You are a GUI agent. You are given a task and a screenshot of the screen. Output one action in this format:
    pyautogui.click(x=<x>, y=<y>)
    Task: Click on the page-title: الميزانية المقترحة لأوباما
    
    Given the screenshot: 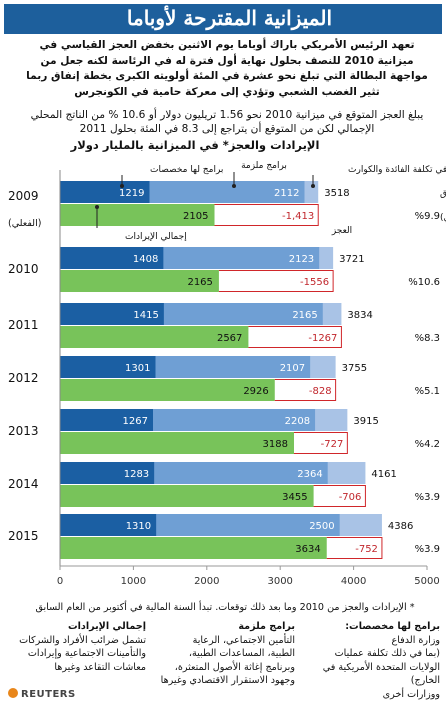 What is the action you would take?
    pyautogui.click(x=229, y=18)
    